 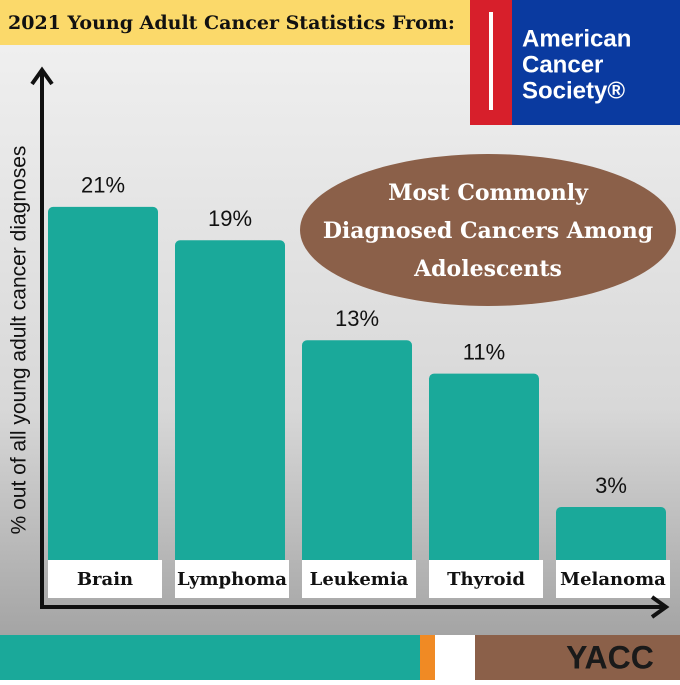 What do you see at coordinates (484, 351) in the screenshot?
I see `value-label: 11%` at bounding box center [484, 351].